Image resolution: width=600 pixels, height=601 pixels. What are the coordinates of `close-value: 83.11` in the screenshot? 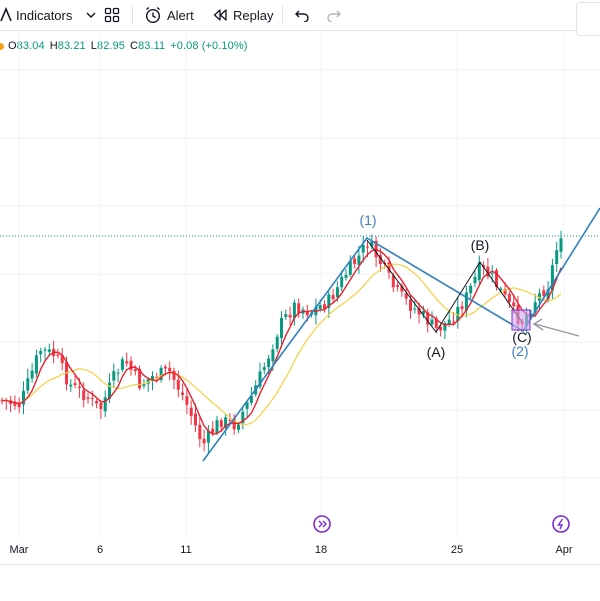 It's located at (152, 46).